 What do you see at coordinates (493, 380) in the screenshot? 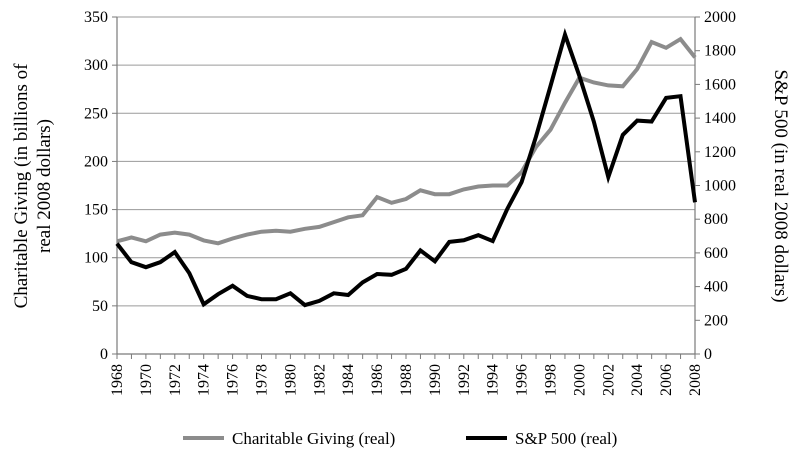
I see `x-tick-label: 1994` at bounding box center [493, 380].